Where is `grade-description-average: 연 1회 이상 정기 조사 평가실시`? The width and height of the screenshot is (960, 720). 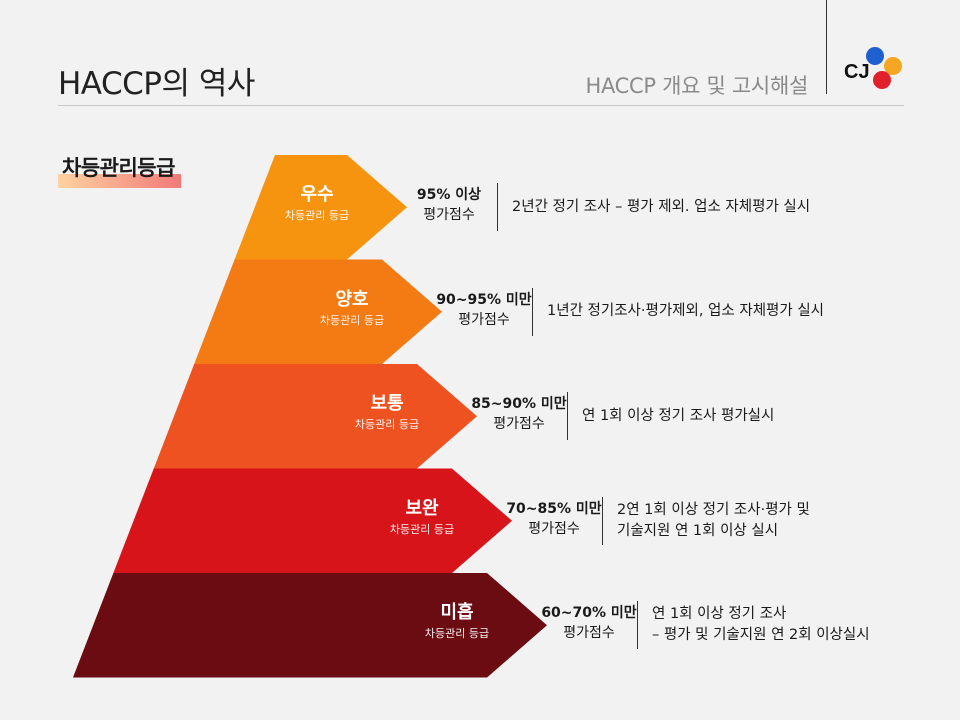 grade-description-average: 연 1회 이상 정기 조사 평가실시 is located at coordinates (678, 416).